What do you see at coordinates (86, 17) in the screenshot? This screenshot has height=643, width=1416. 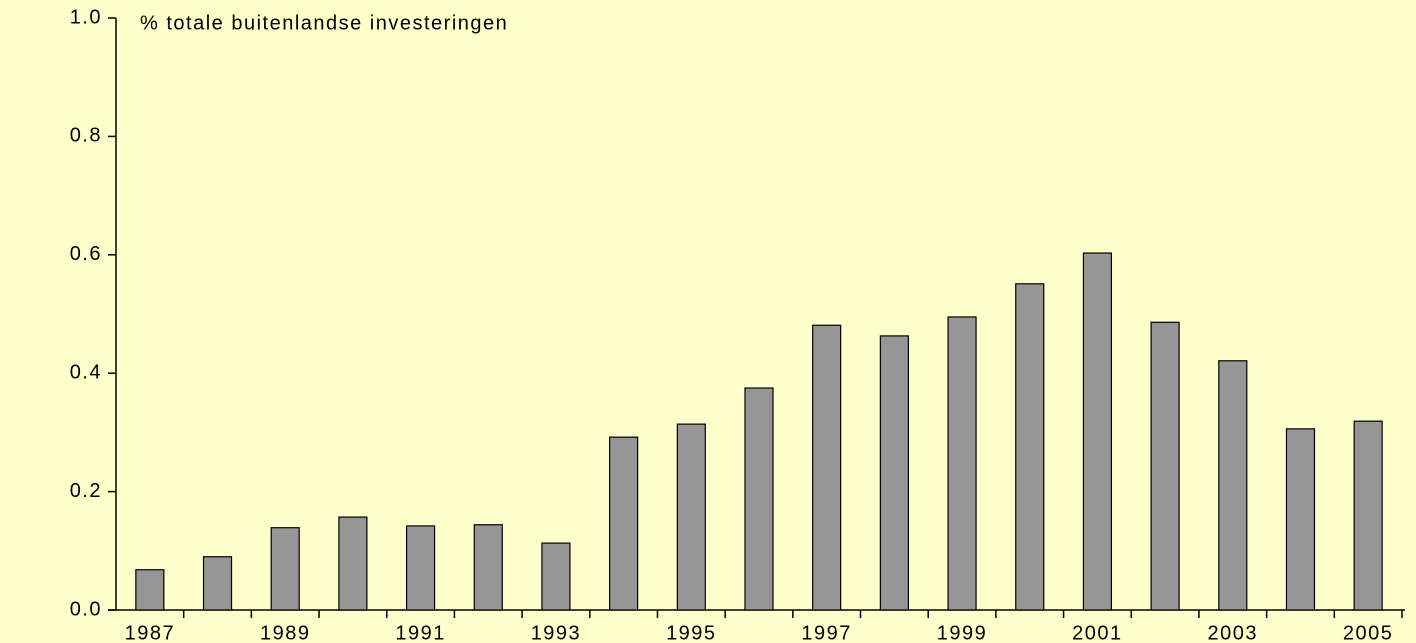 I see `y-tick-label: 1.0` at bounding box center [86, 17].